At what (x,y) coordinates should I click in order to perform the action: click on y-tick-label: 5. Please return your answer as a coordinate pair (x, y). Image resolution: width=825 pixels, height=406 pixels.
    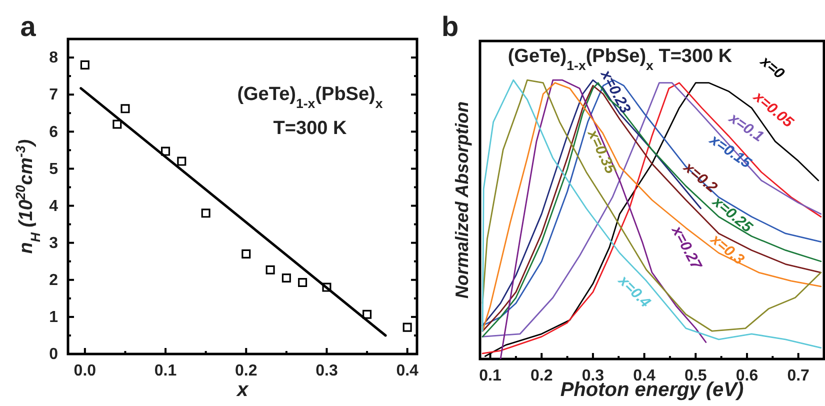
    Looking at the image, I should click on (53, 169).